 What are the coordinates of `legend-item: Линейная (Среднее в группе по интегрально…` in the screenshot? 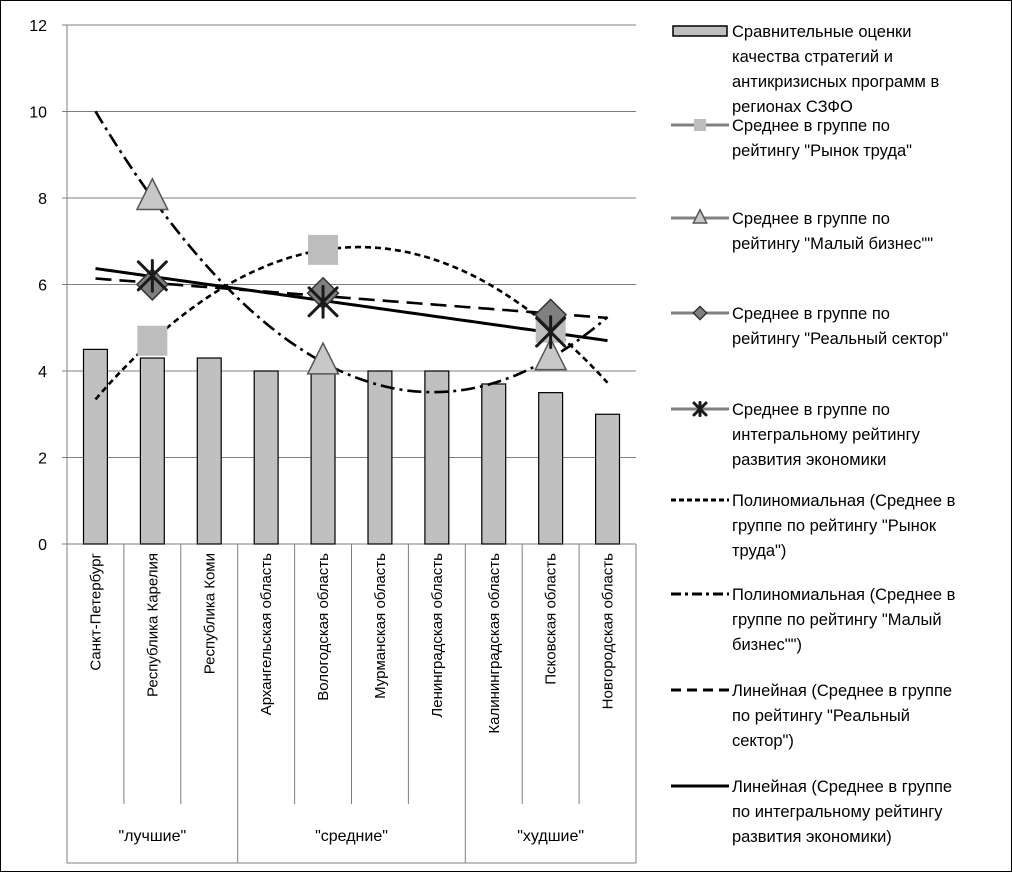 It's located at (811, 812).